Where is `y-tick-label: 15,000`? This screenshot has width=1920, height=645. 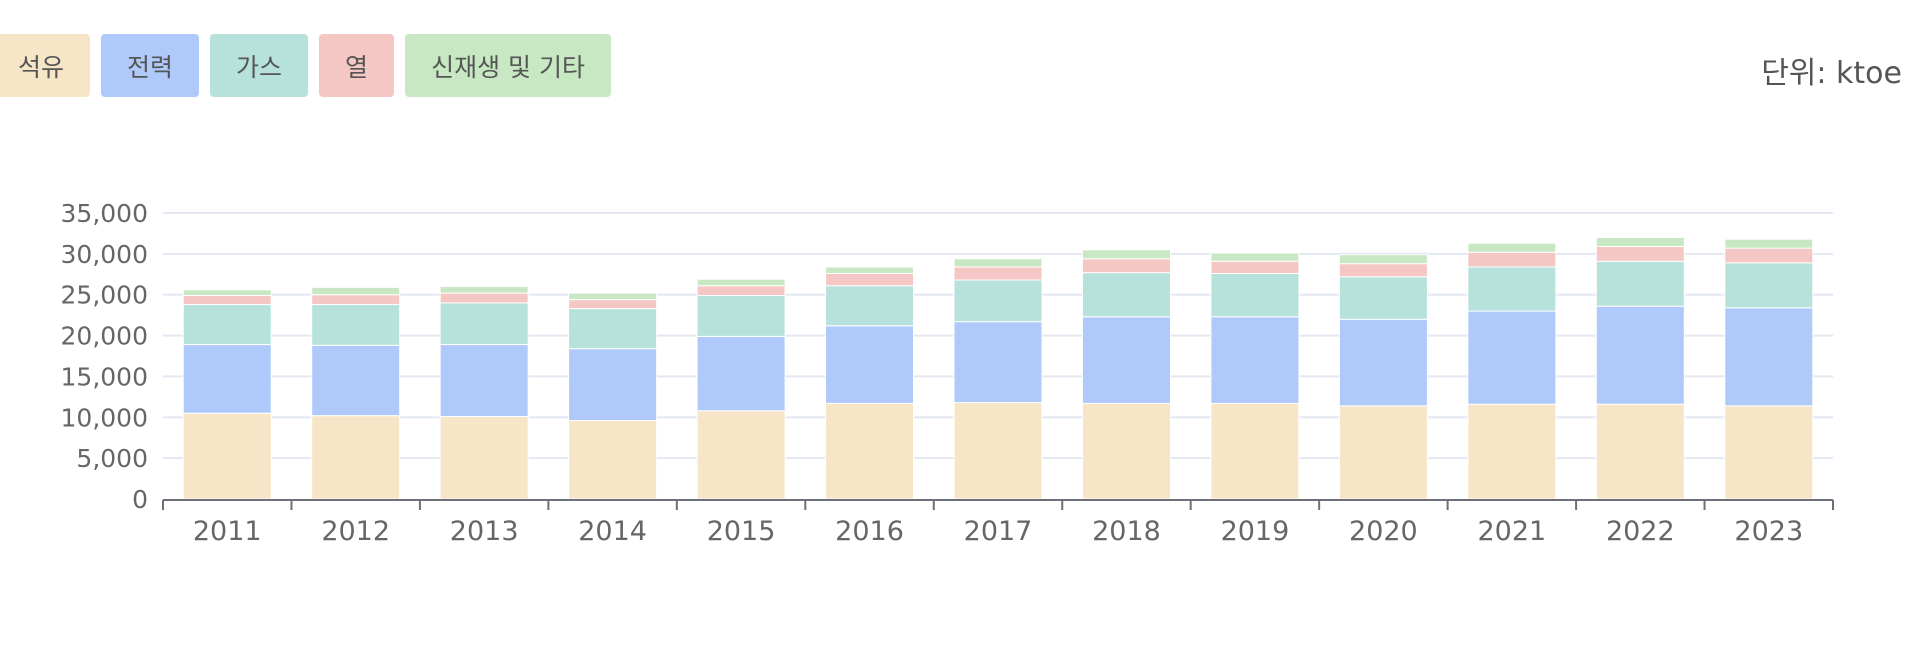
y-tick-label: 15,000 is located at coordinates (104, 376).